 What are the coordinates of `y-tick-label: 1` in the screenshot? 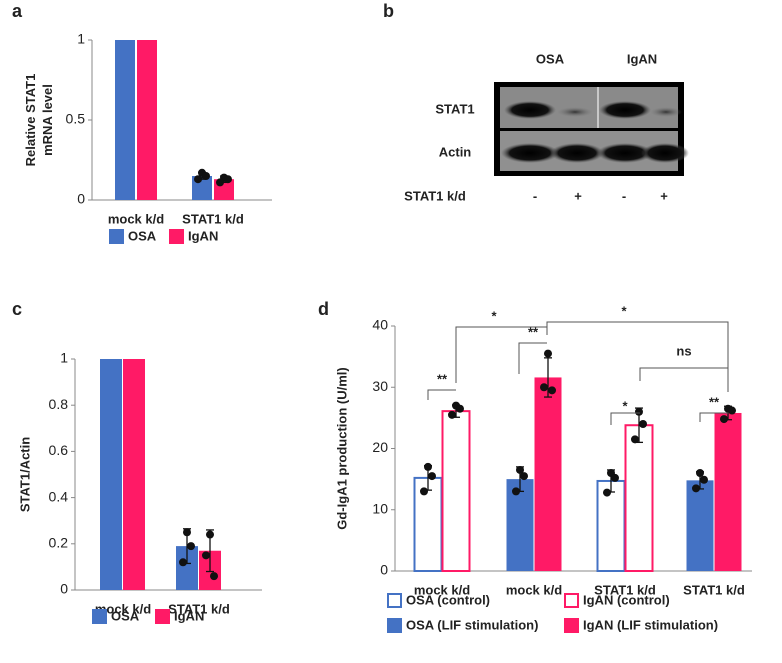 It's located at (64, 358).